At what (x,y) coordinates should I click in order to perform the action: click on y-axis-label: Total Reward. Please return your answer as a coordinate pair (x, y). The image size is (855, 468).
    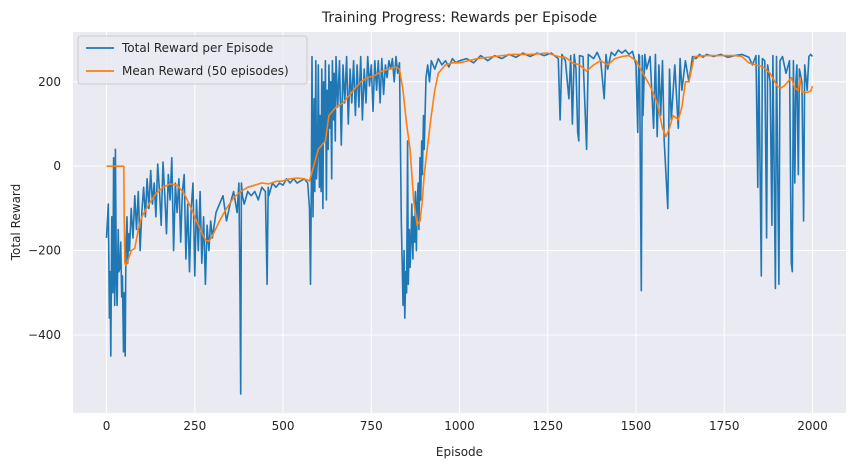
    Looking at the image, I should click on (16, 223).